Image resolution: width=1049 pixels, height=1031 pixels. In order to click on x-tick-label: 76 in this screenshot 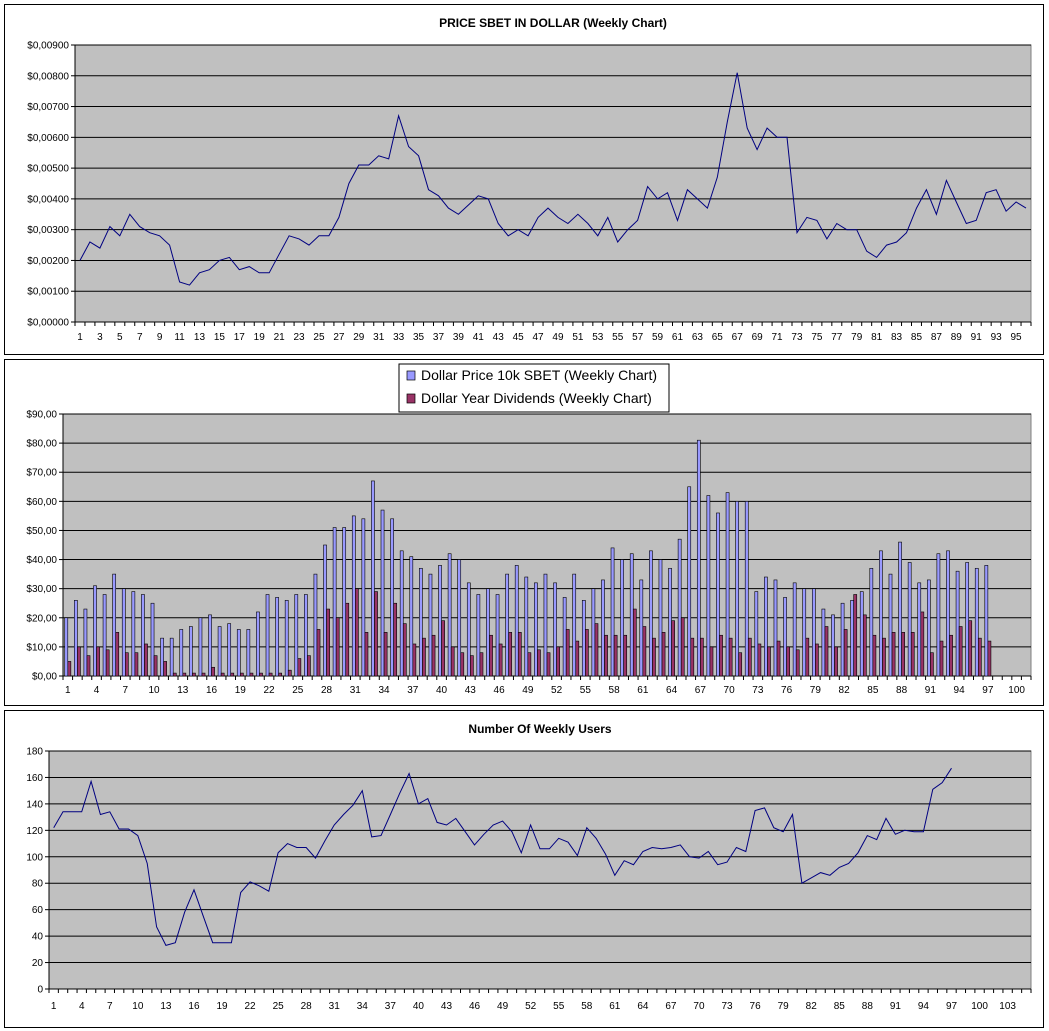, I will do `click(787, 690)`.